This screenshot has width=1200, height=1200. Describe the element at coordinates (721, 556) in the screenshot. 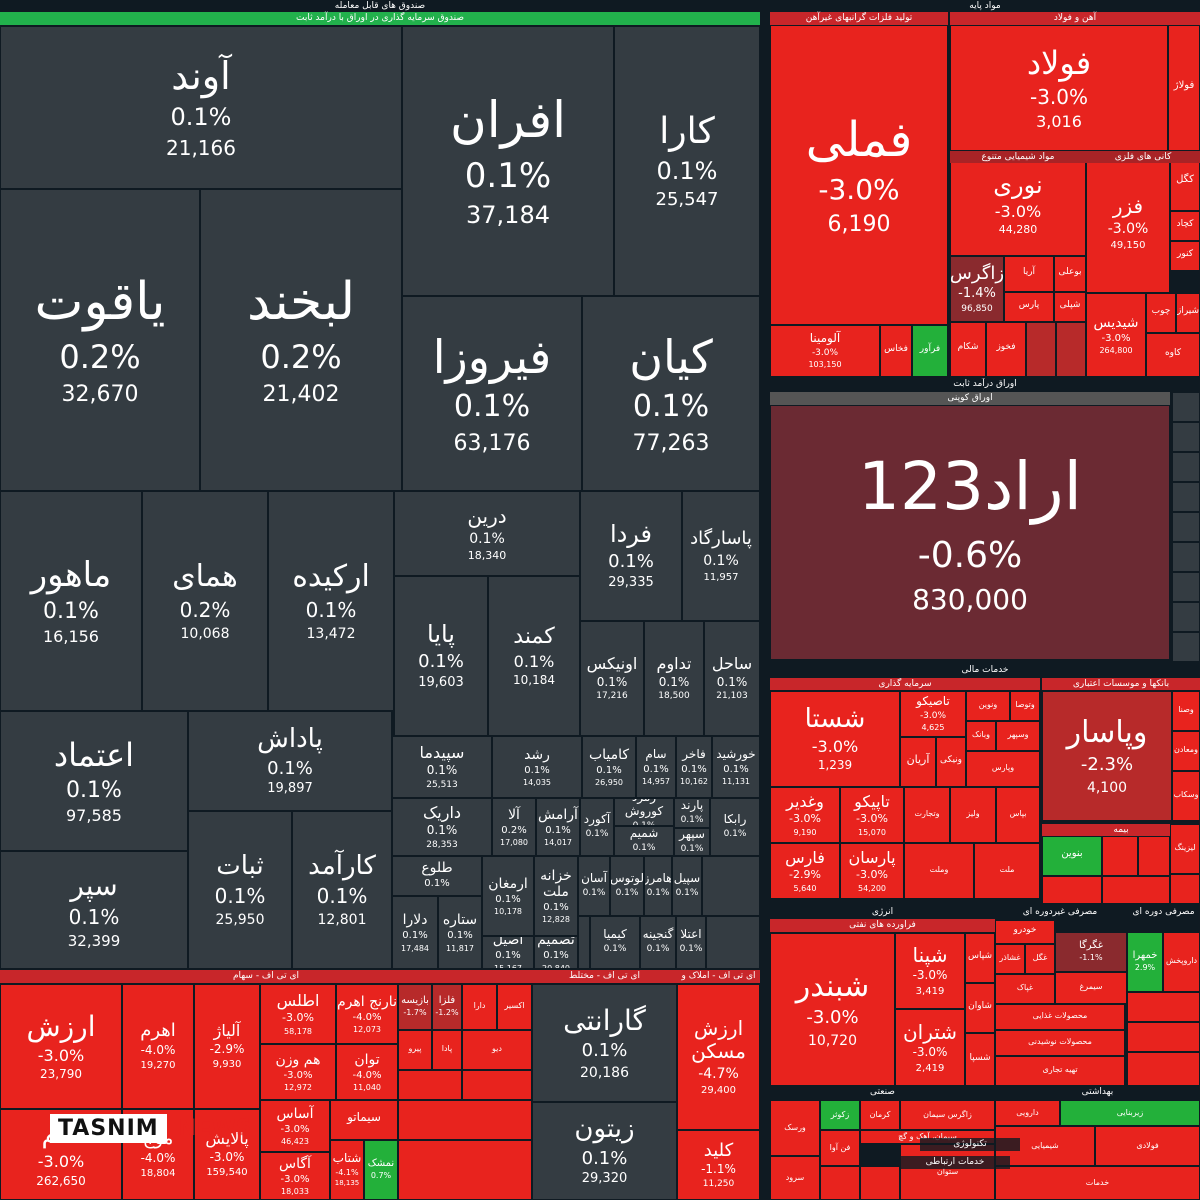

I see `etf-tile: پاسارگاد 0.1% 11,957` at that location.